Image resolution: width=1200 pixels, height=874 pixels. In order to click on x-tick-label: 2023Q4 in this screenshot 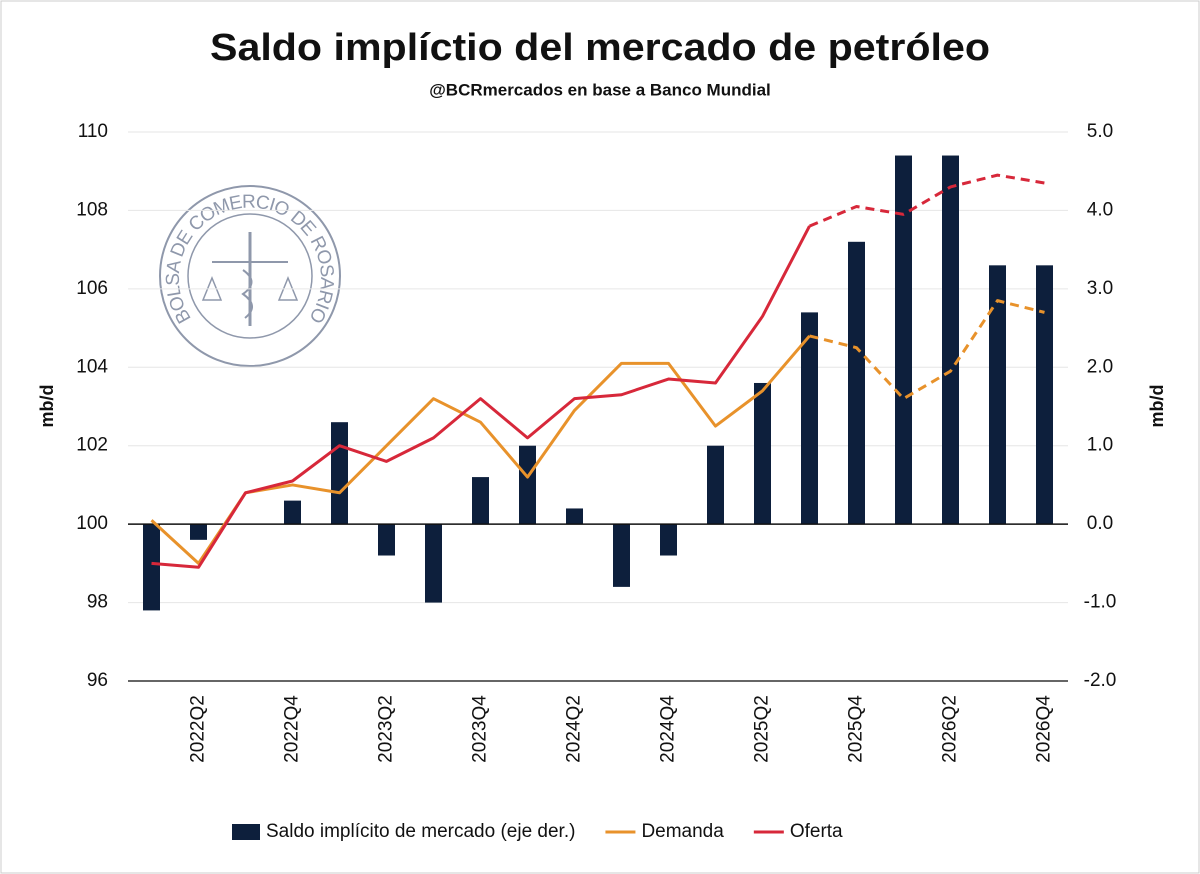, I will do `click(480, 729)`.